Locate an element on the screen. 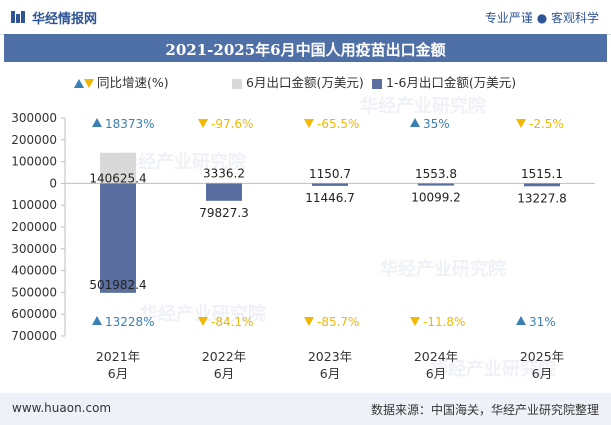  cumulative-growth-label: -84.1% is located at coordinates (232, 322).